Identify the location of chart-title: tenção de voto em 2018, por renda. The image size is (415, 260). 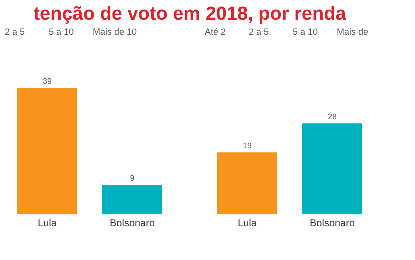
(190, 14).